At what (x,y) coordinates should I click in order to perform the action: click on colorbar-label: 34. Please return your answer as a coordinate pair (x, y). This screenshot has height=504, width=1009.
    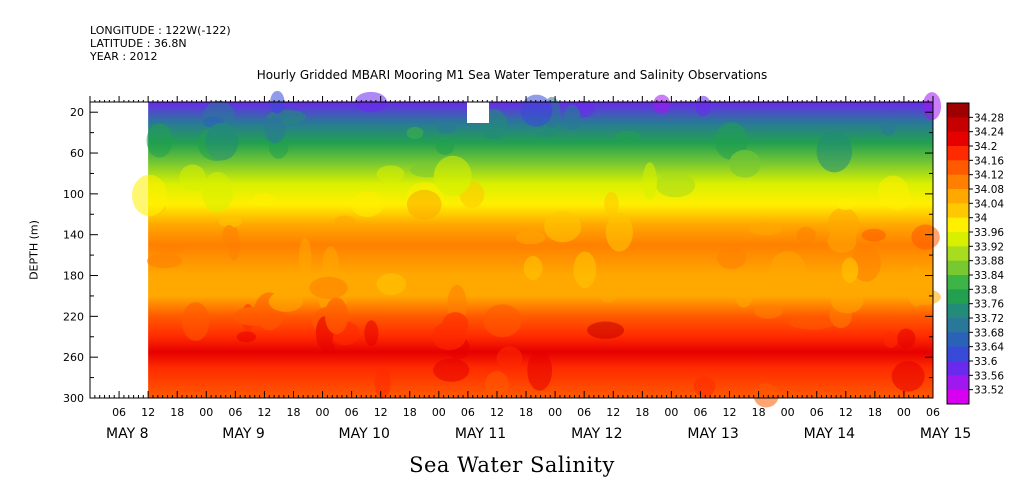
    Looking at the image, I should click on (981, 219).